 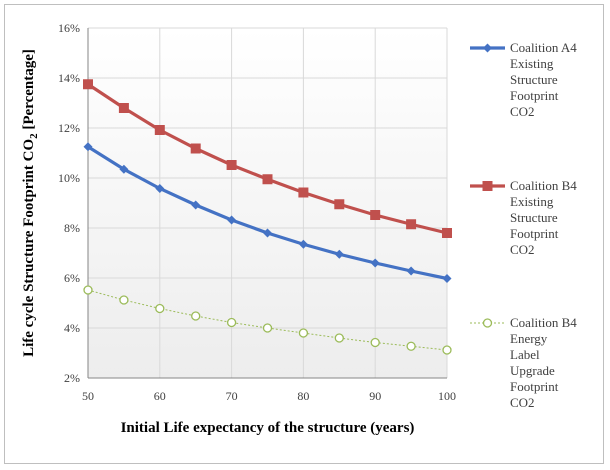 I want to click on legend-label-line: Coalition A4, so click(x=543, y=47).